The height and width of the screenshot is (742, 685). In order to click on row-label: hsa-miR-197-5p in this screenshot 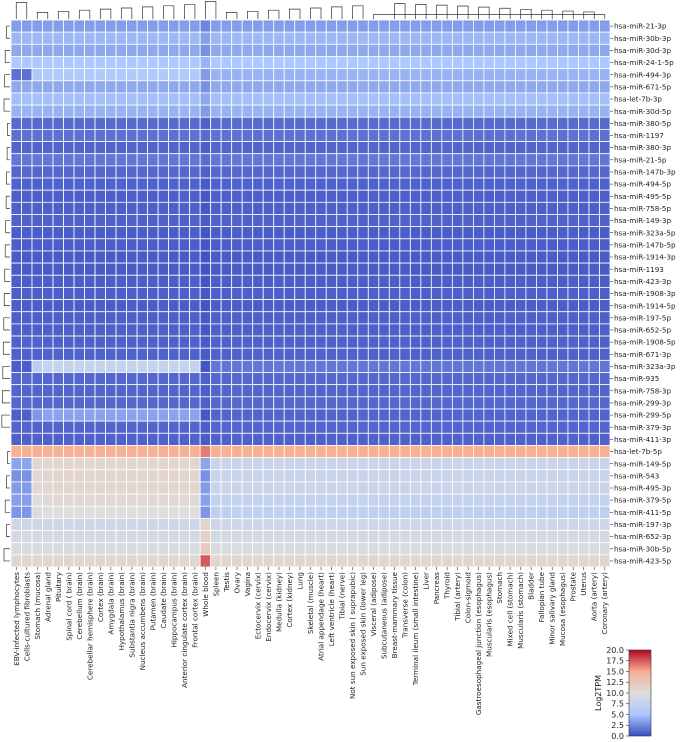, I will do `click(642, 317)`.